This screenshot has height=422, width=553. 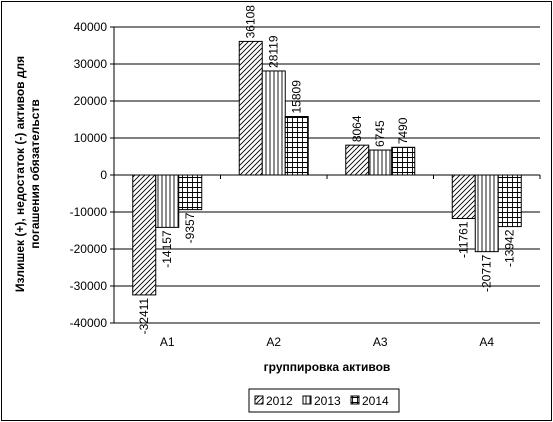 I want to click on legend-frame, so click(x=324, y=400).